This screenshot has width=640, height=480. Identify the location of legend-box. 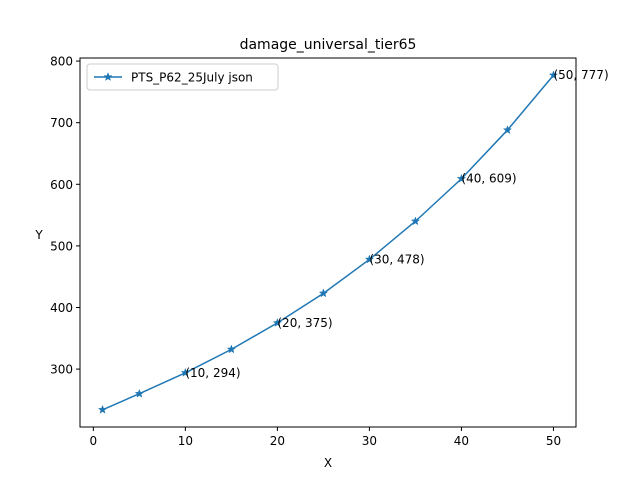
(182, 77).